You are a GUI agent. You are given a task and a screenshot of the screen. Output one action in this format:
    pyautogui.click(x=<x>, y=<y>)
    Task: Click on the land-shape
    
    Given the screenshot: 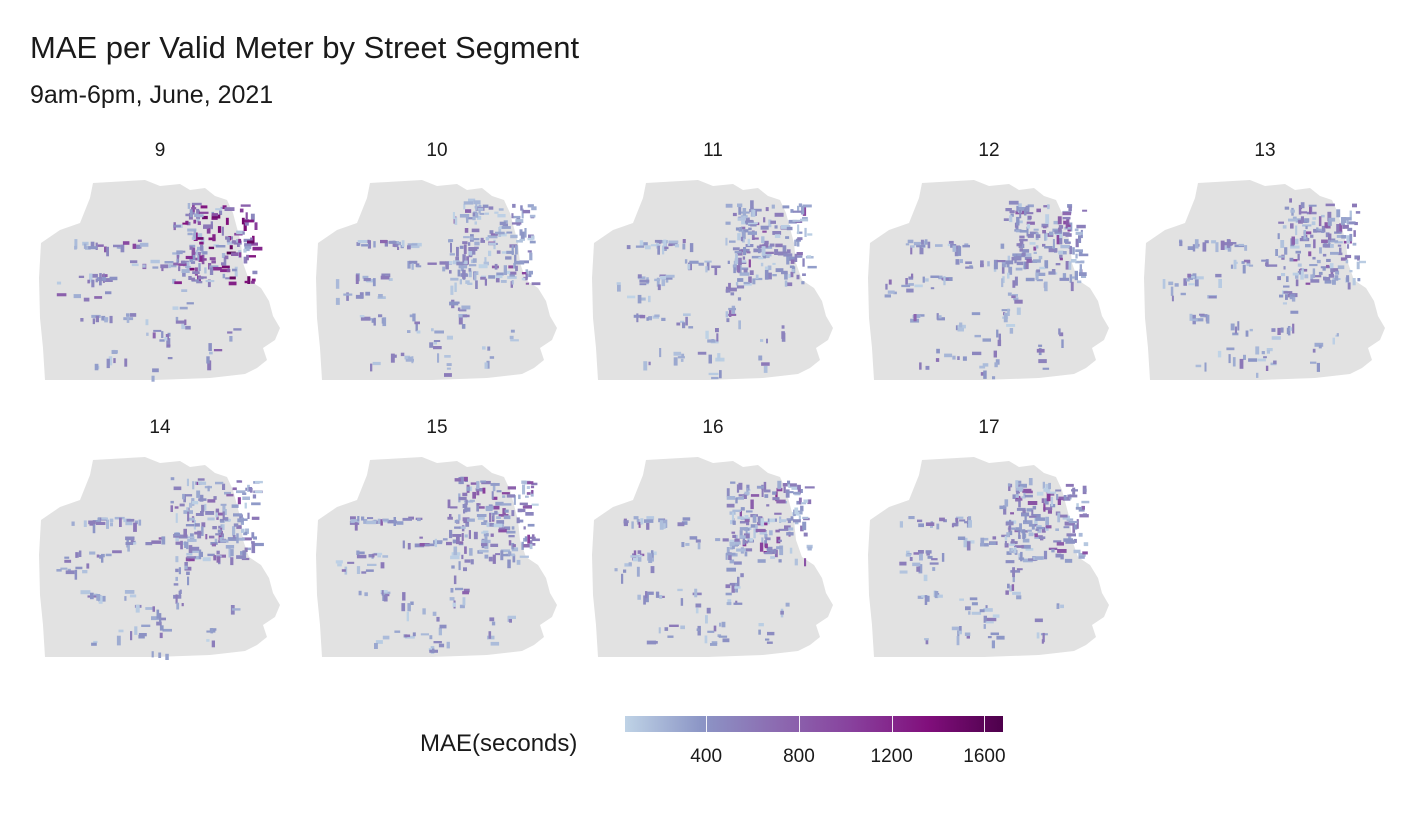 What is the action you would take?
    pyautogui.click(x=712, y=557)
    